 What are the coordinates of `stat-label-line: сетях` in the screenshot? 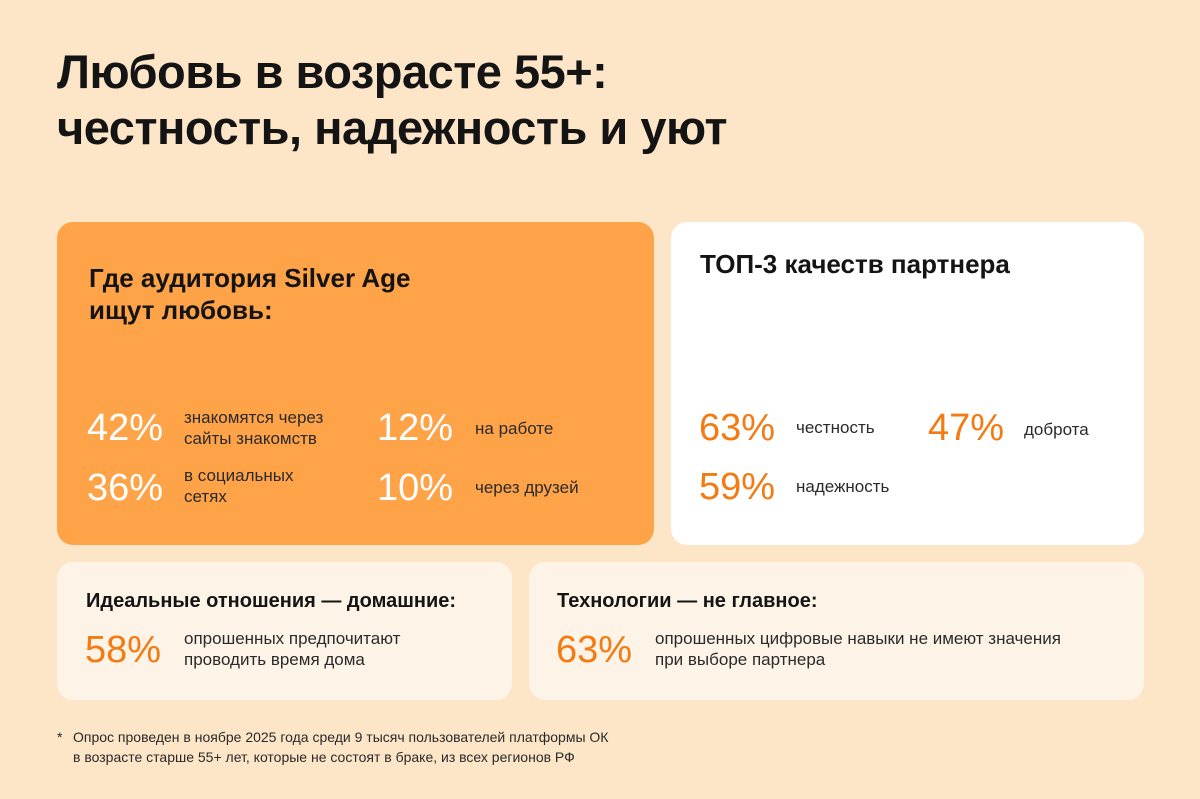 It's located at (205, 496).